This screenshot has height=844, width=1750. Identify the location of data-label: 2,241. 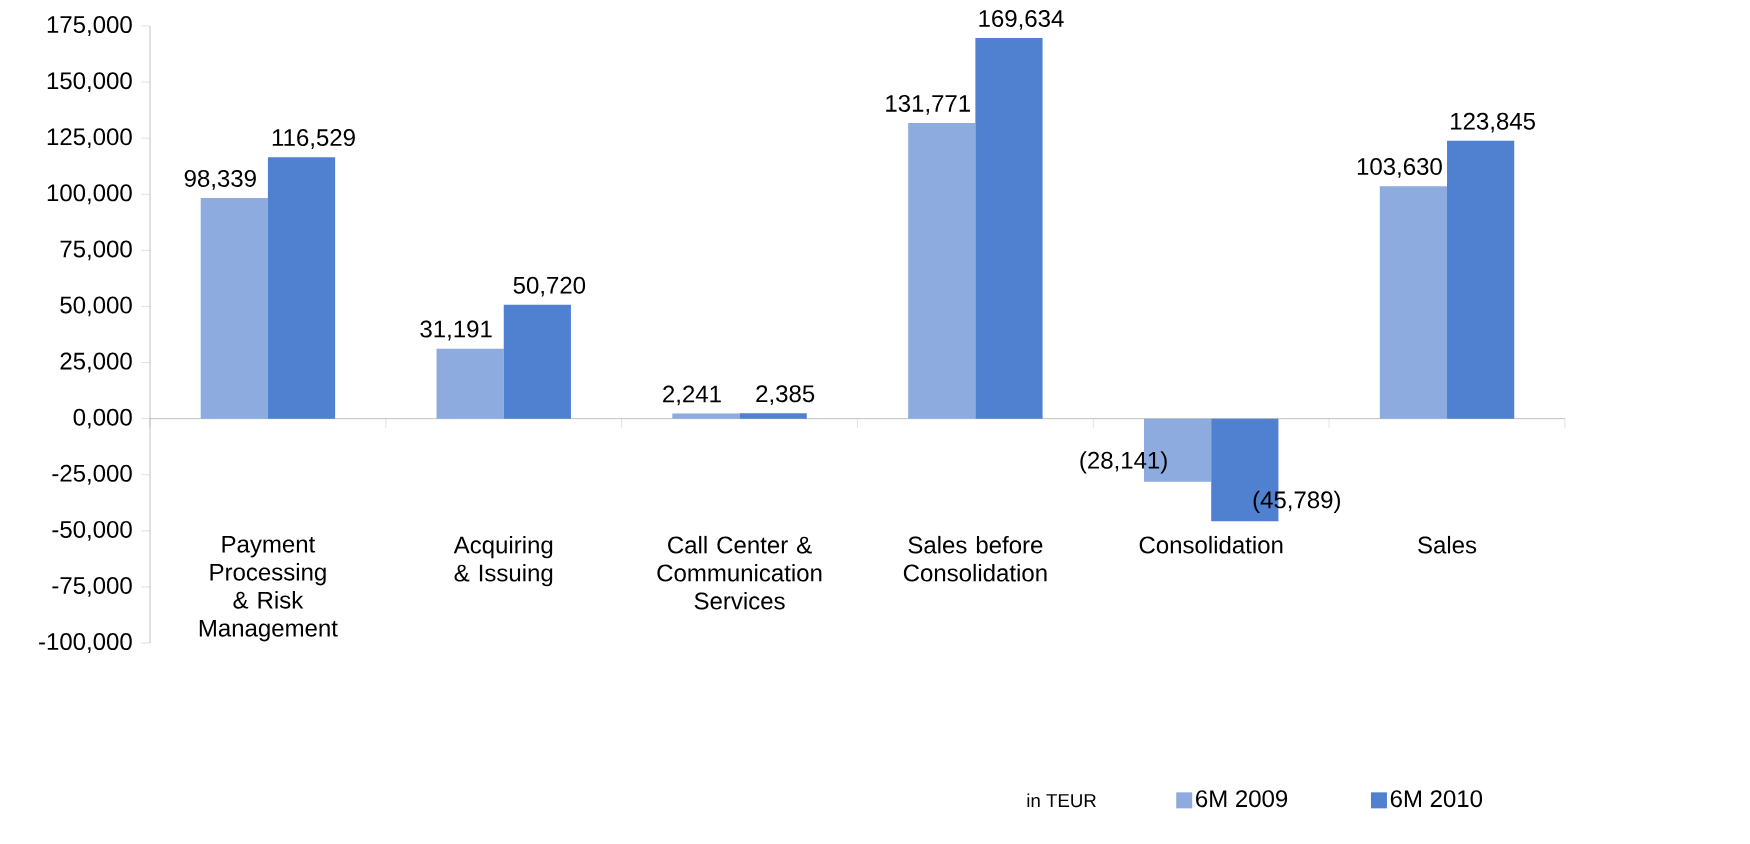
(692, 395).